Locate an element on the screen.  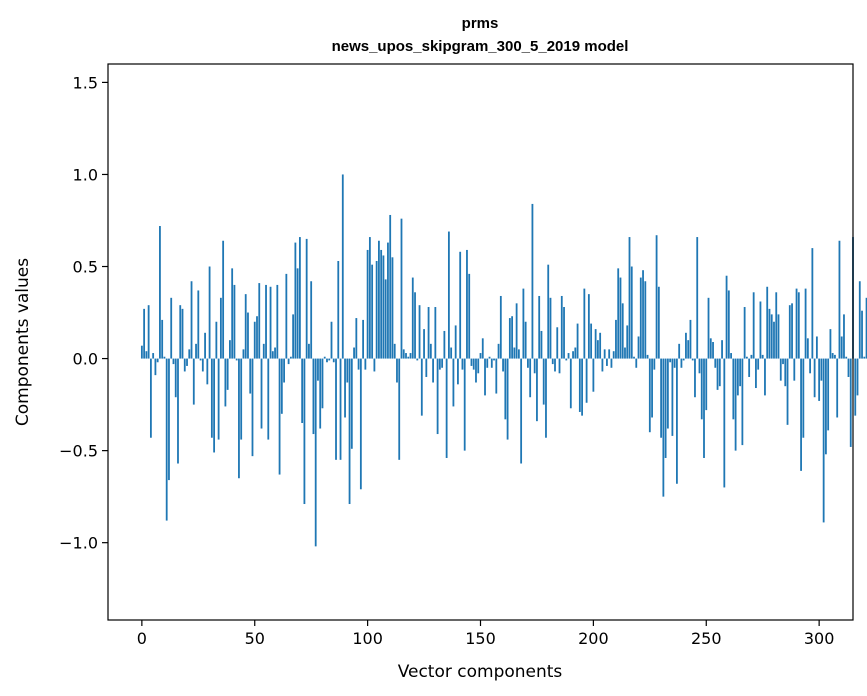
chart-title: prms is located at coordinates (480, 23).